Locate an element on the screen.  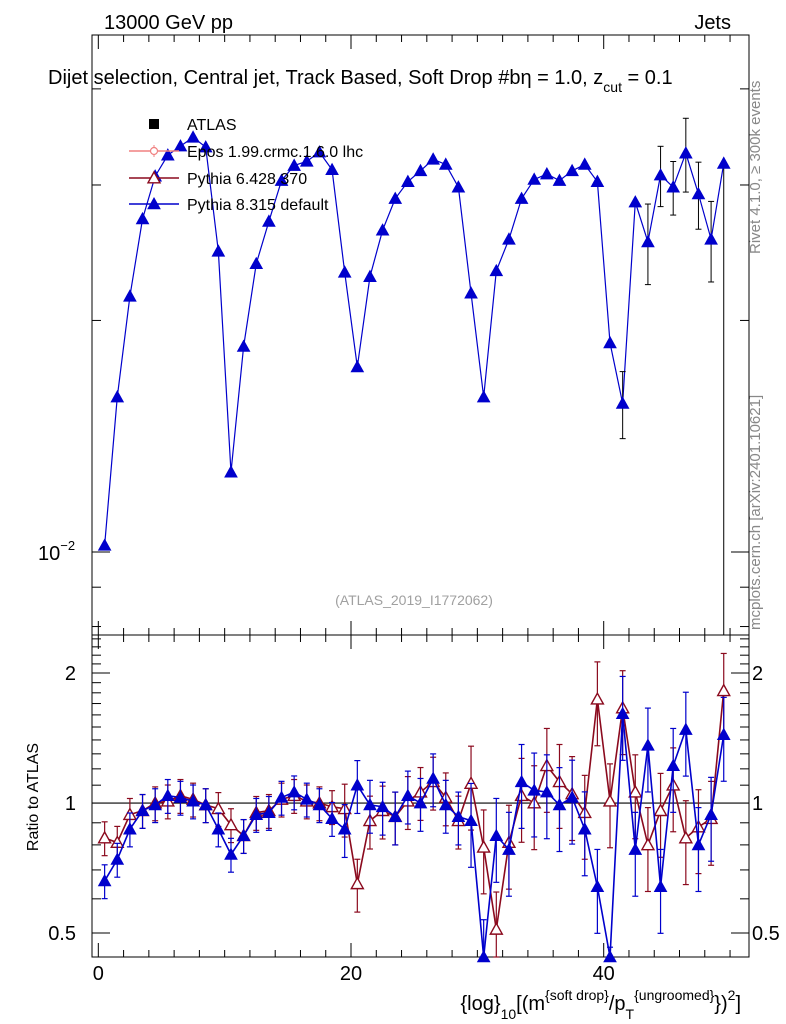
plot-title-tail: = 0.1 is located at coordinates (647, 78).